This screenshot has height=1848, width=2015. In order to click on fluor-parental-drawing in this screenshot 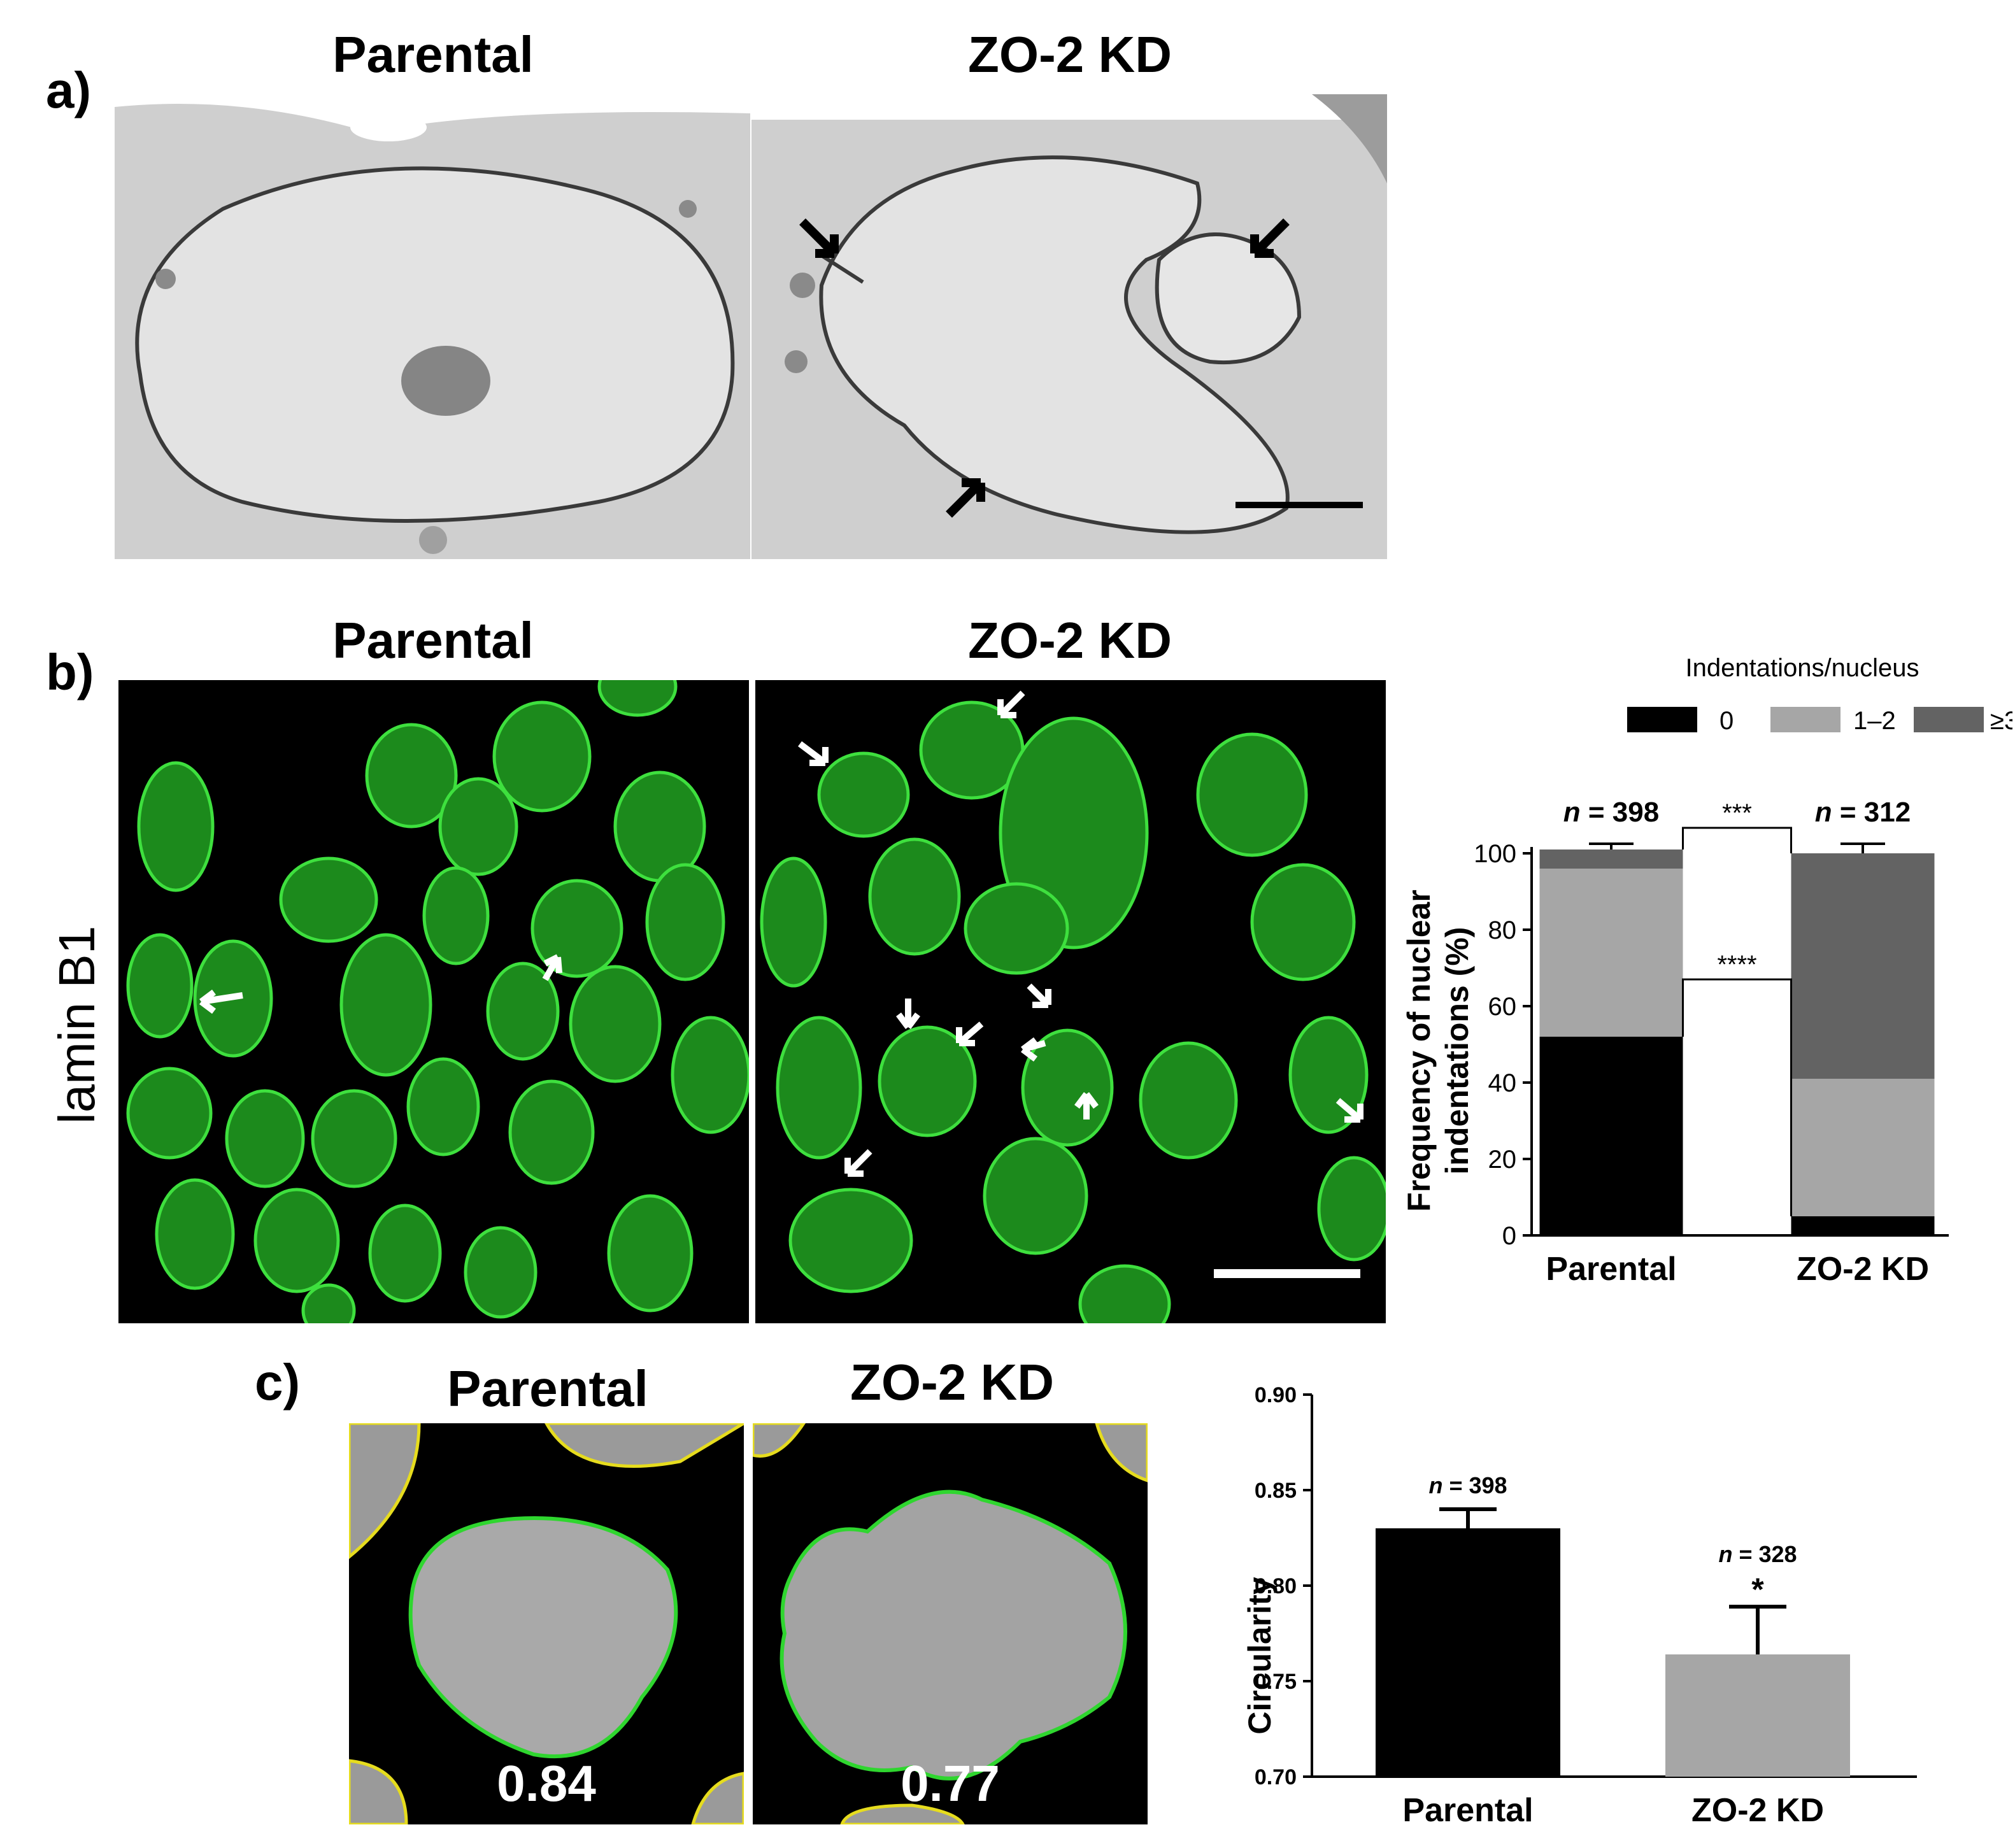, I will do `click(437, 1002)`.